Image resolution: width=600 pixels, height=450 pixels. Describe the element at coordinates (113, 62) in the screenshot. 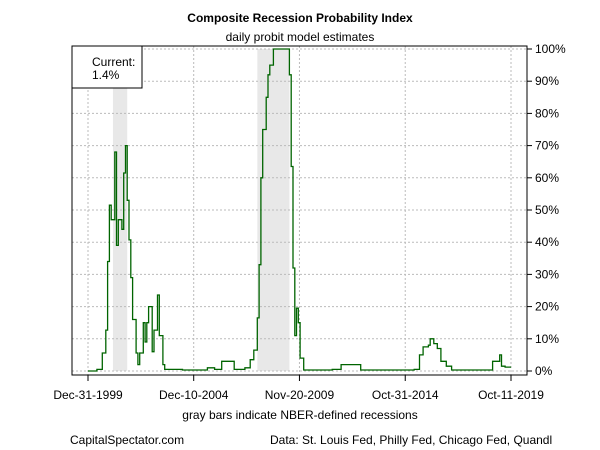

I see `annotation-label: Current:` at that location.